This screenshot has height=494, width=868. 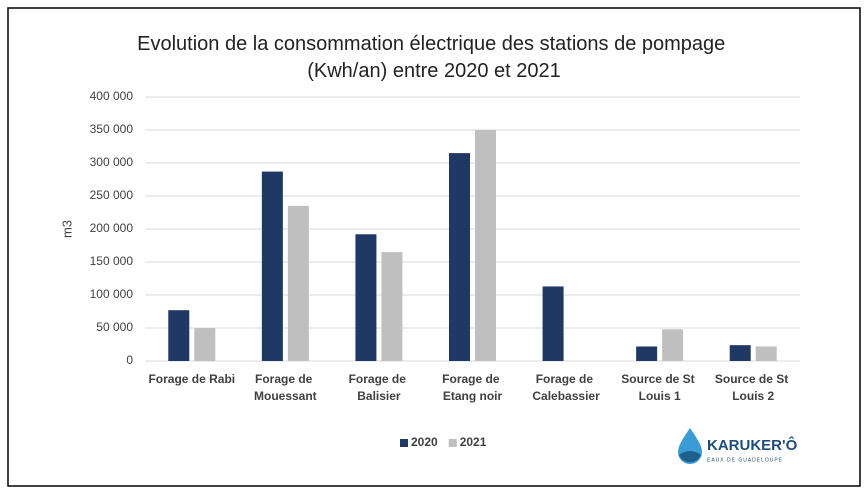 I want to click on logo-name: KARUKER'Ô, so click(x=752, y=445).